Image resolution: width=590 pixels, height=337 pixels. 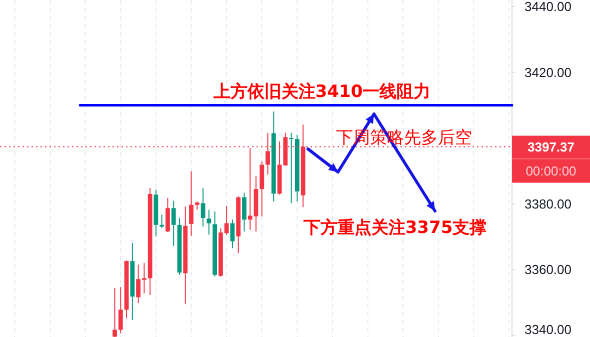 What do you see at coordinates (551, 171) in the screenshot?
I see `annotation: 00:00:00` at bounding box center [551, 171].